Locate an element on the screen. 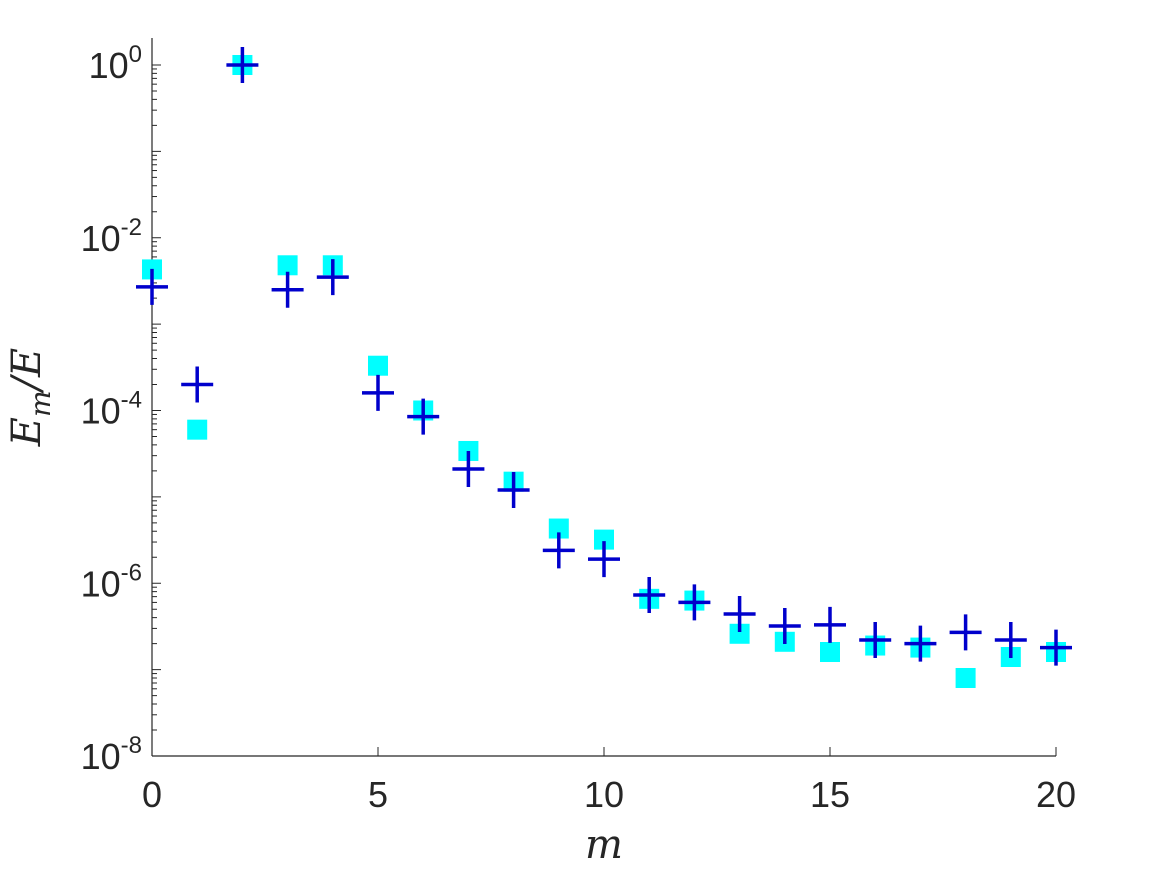 The image size is (1167, 875). y-tick-label: 10⁰ is located at coordinates (115, 63).